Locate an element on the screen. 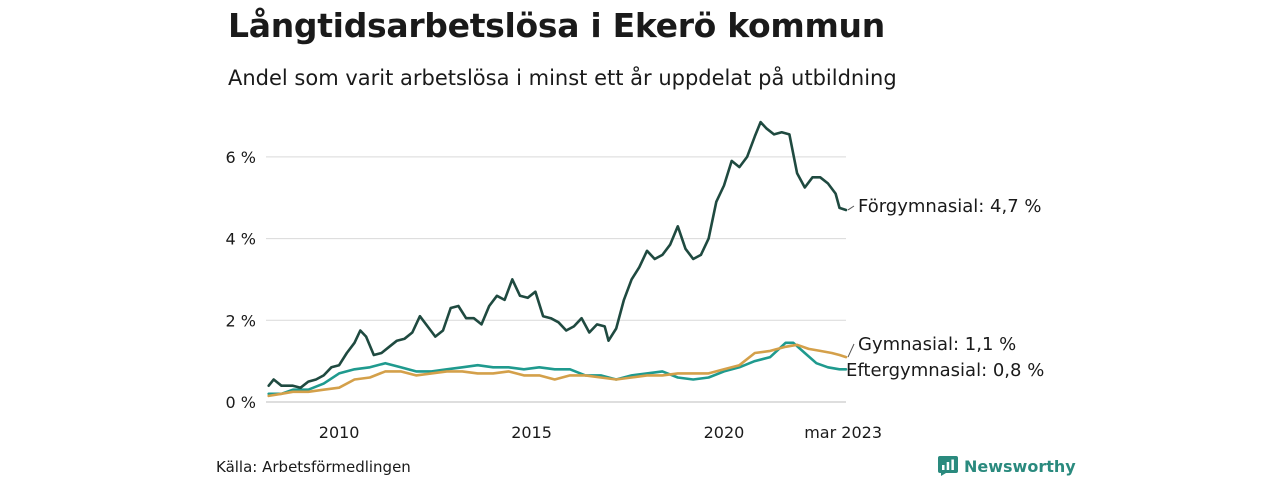 The image size is (1280, 480). y-tick-label: 2 % is located at coordinates (241, 320).